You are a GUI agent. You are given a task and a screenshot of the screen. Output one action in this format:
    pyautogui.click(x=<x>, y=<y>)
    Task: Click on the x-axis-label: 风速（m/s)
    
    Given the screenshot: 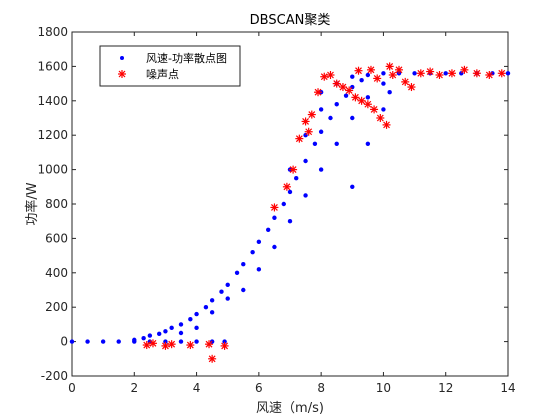 What is the action you would take?
    pyautogui.click(x=290, y=408)
    